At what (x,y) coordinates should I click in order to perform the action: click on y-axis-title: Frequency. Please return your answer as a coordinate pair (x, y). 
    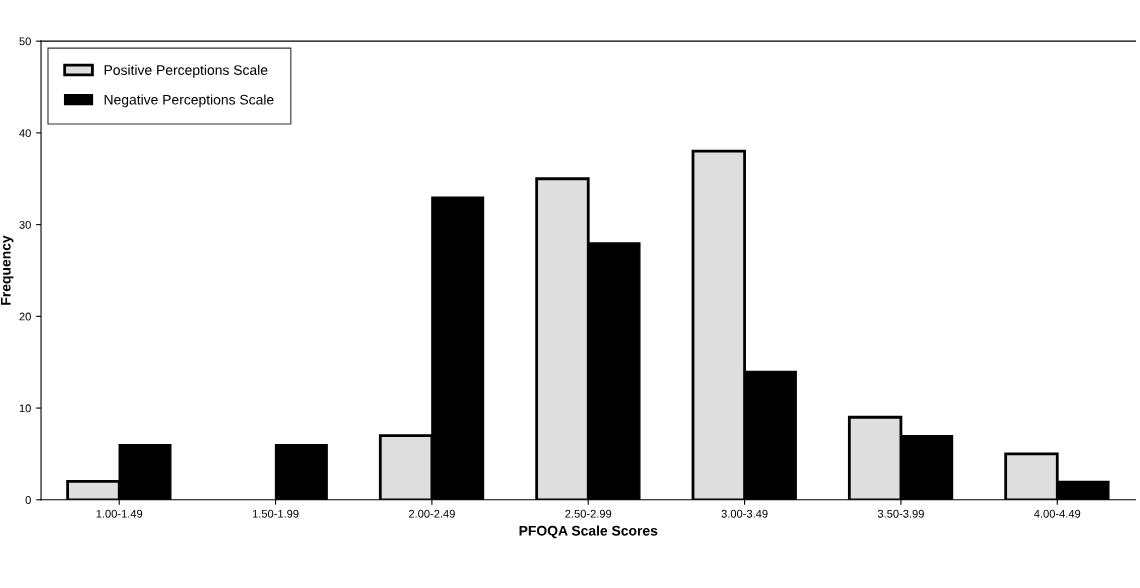
    Looking at the image, I should click on (7, 270).